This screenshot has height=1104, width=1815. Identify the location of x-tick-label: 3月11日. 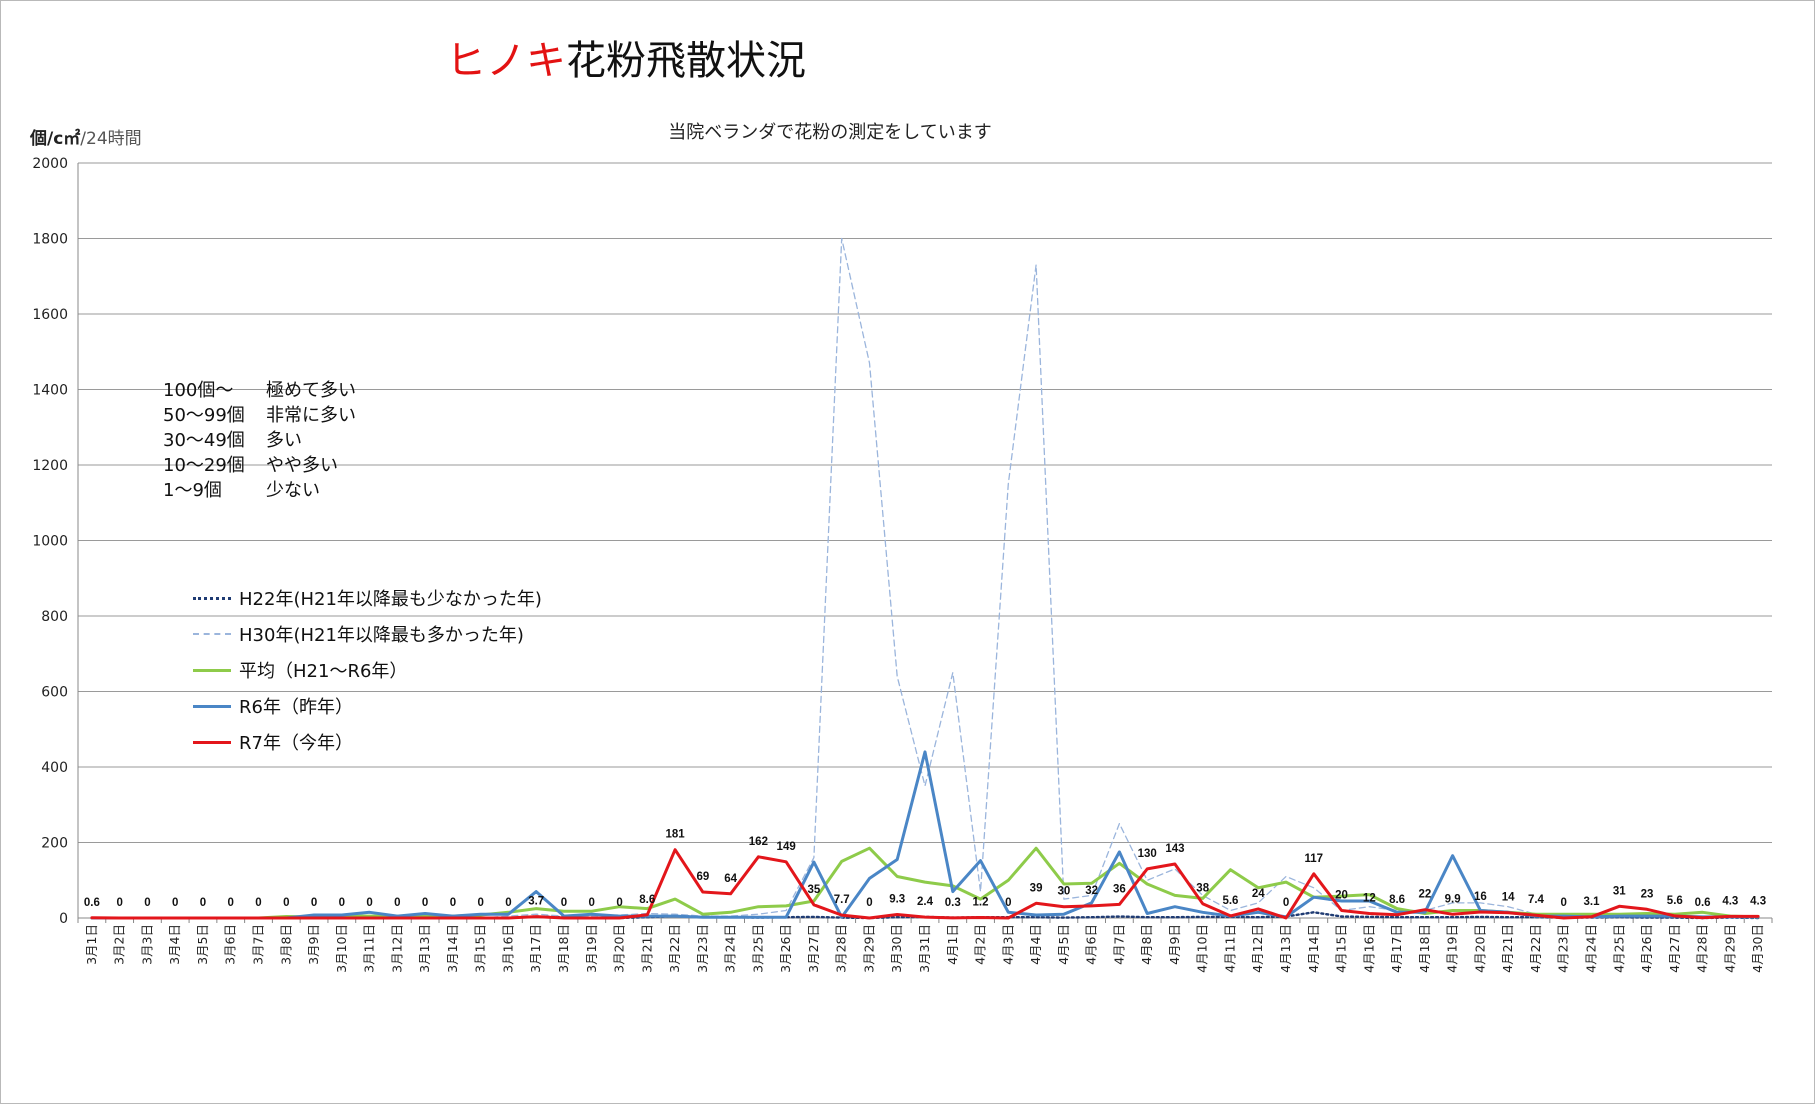
(369, 948).